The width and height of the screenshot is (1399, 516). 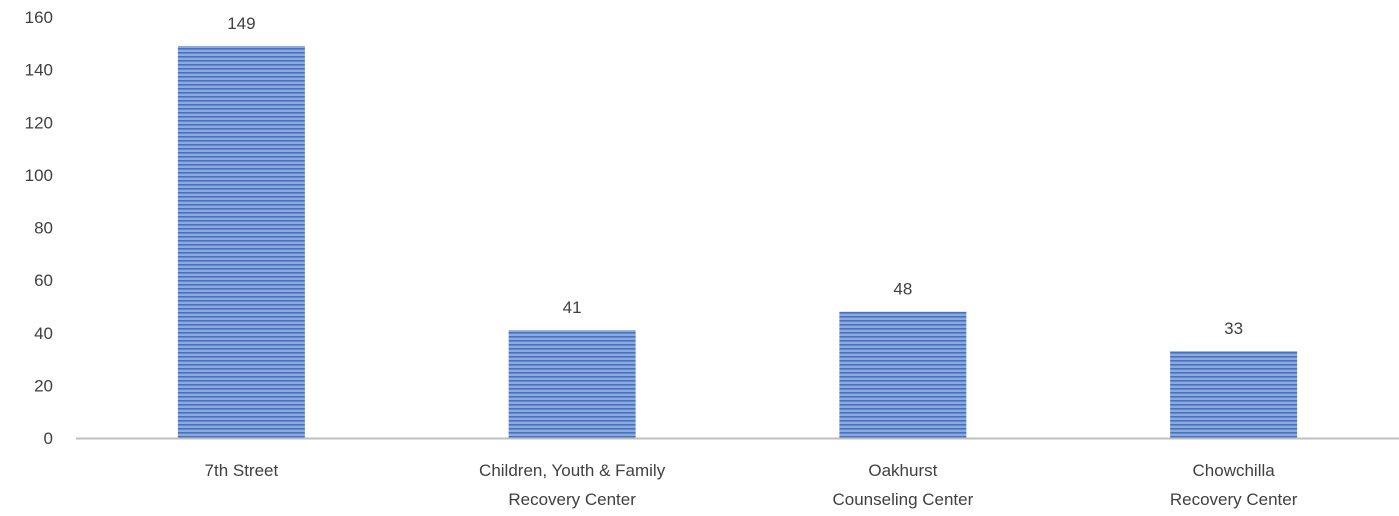 What do you see at coordinates (902, 289) in the screenshot?
I see `bar-value-label: 48` at bounding box center [902, 289].